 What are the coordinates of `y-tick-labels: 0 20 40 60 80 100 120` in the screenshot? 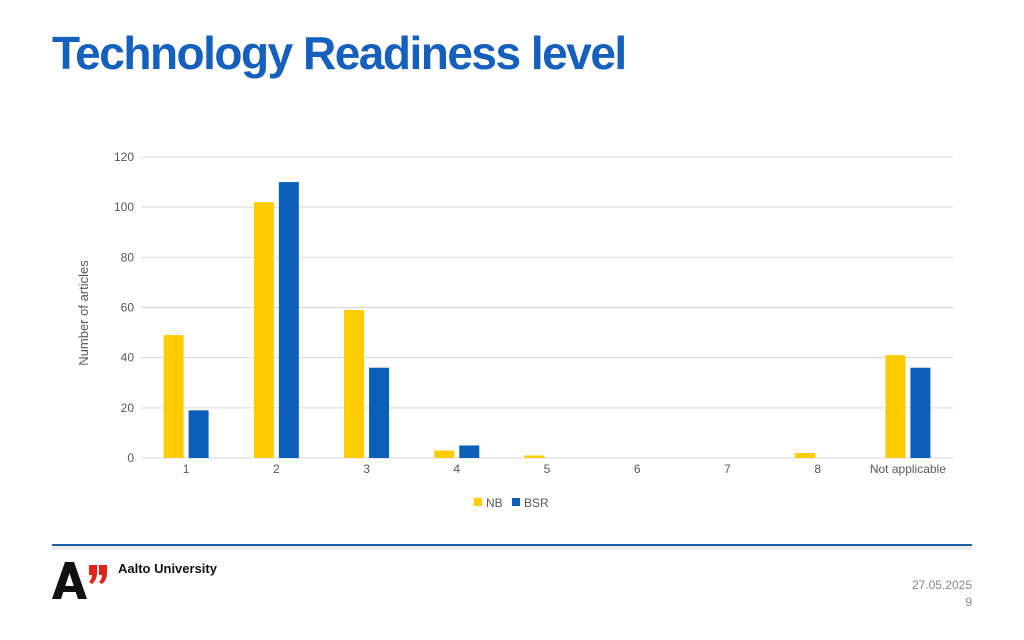 It's located at (124, 307).